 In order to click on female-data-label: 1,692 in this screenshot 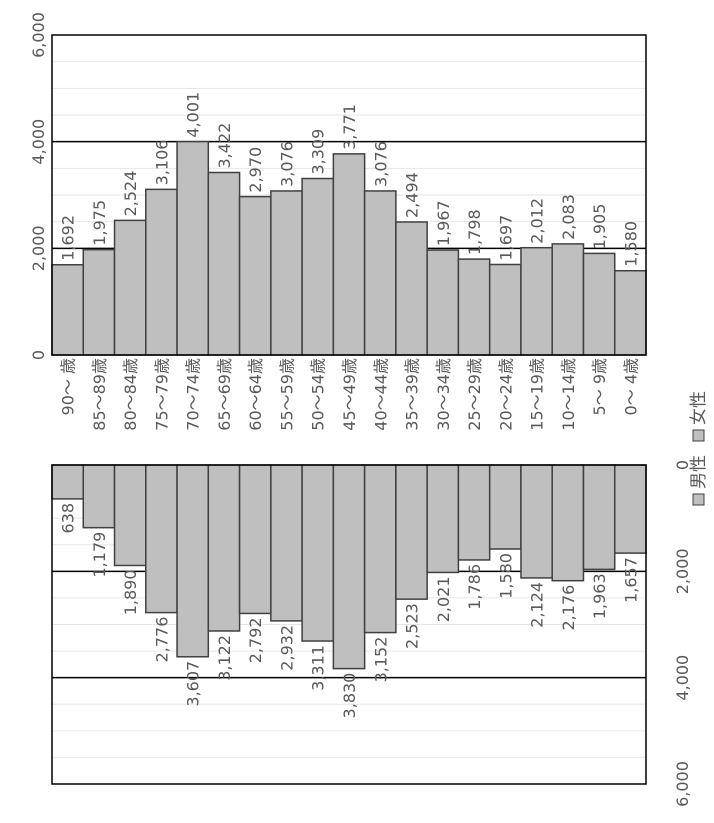, I will do `click(68, 238)`.